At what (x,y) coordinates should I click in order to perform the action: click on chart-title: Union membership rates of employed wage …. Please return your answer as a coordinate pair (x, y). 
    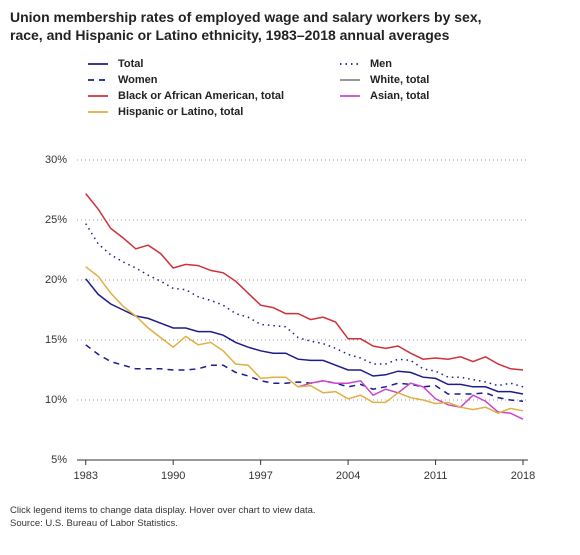
    Looking at the image, I should click on (246, 17).